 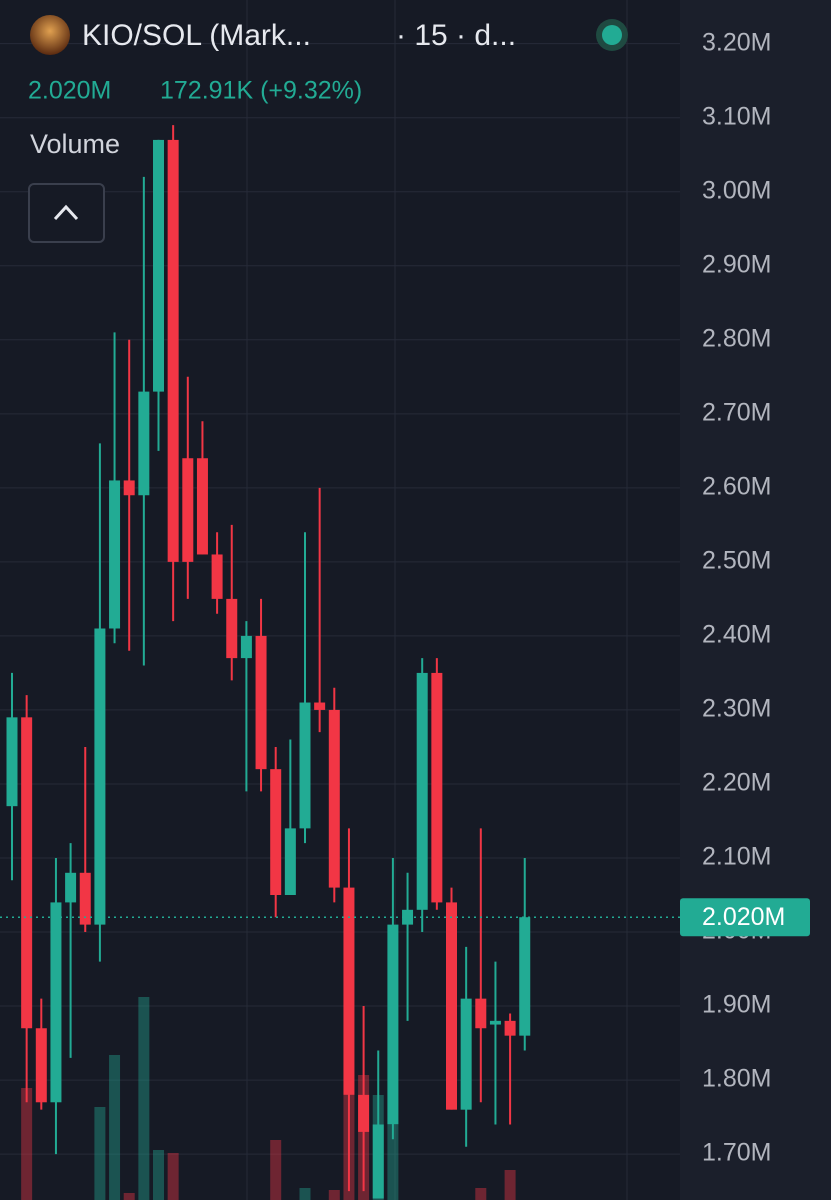 I want to click on y-tick-label: 2.60M, so click(x=736, y=486).